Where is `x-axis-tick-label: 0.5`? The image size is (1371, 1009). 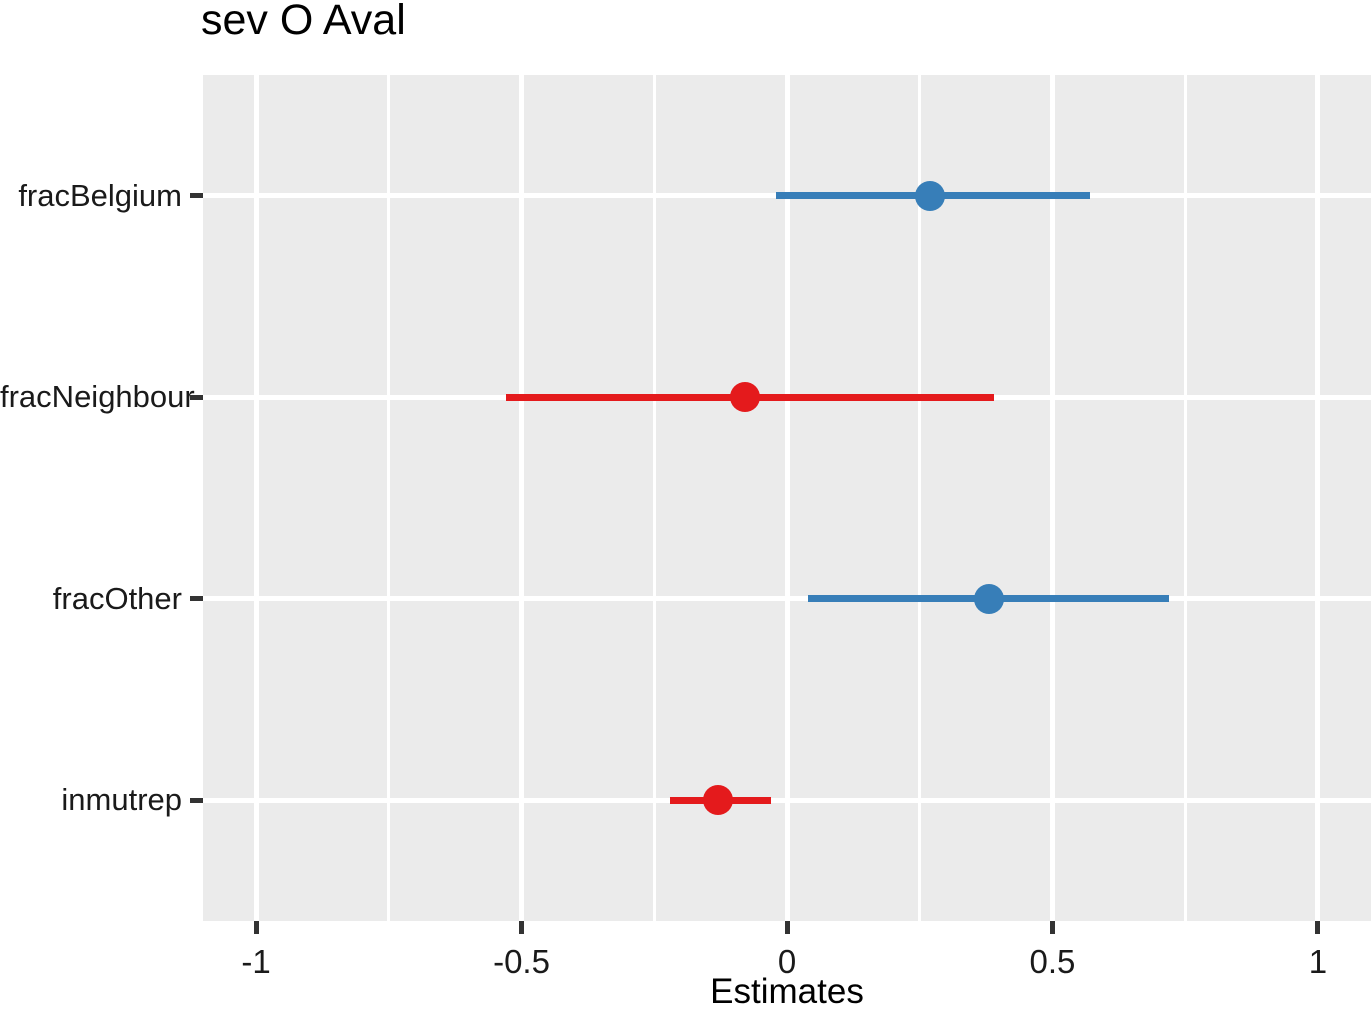 x-axis-tick-label: 0.5 is located at coordinates (1052, 961).